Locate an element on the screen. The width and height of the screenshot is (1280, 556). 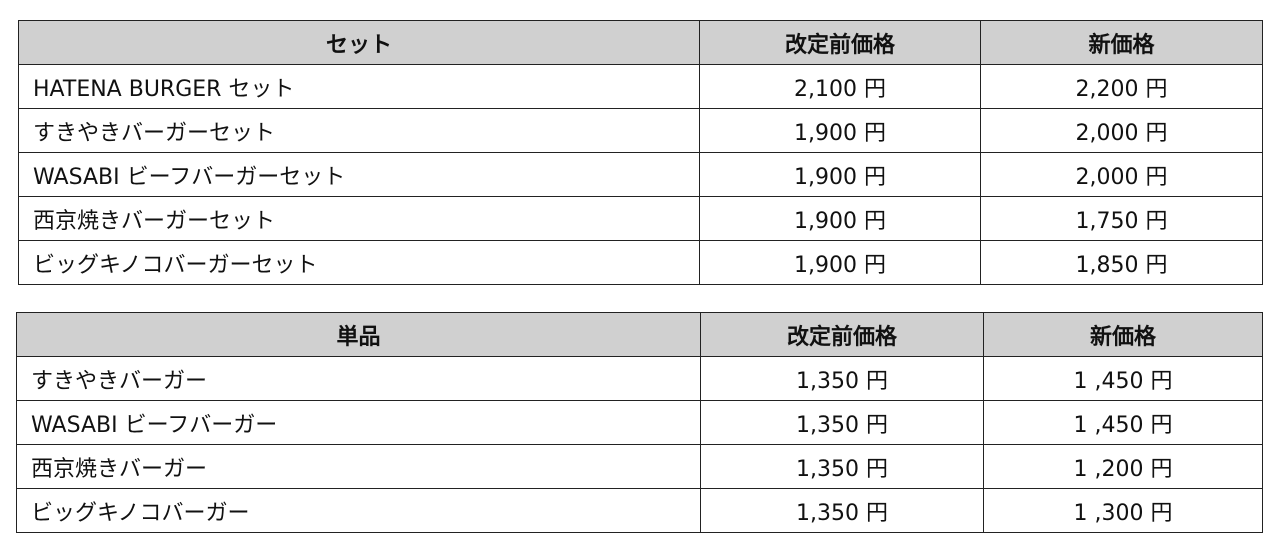
table-row: ビッグキノコバーガーセット 1,900 円 1,850 円 is located at coordinates (640, 262).